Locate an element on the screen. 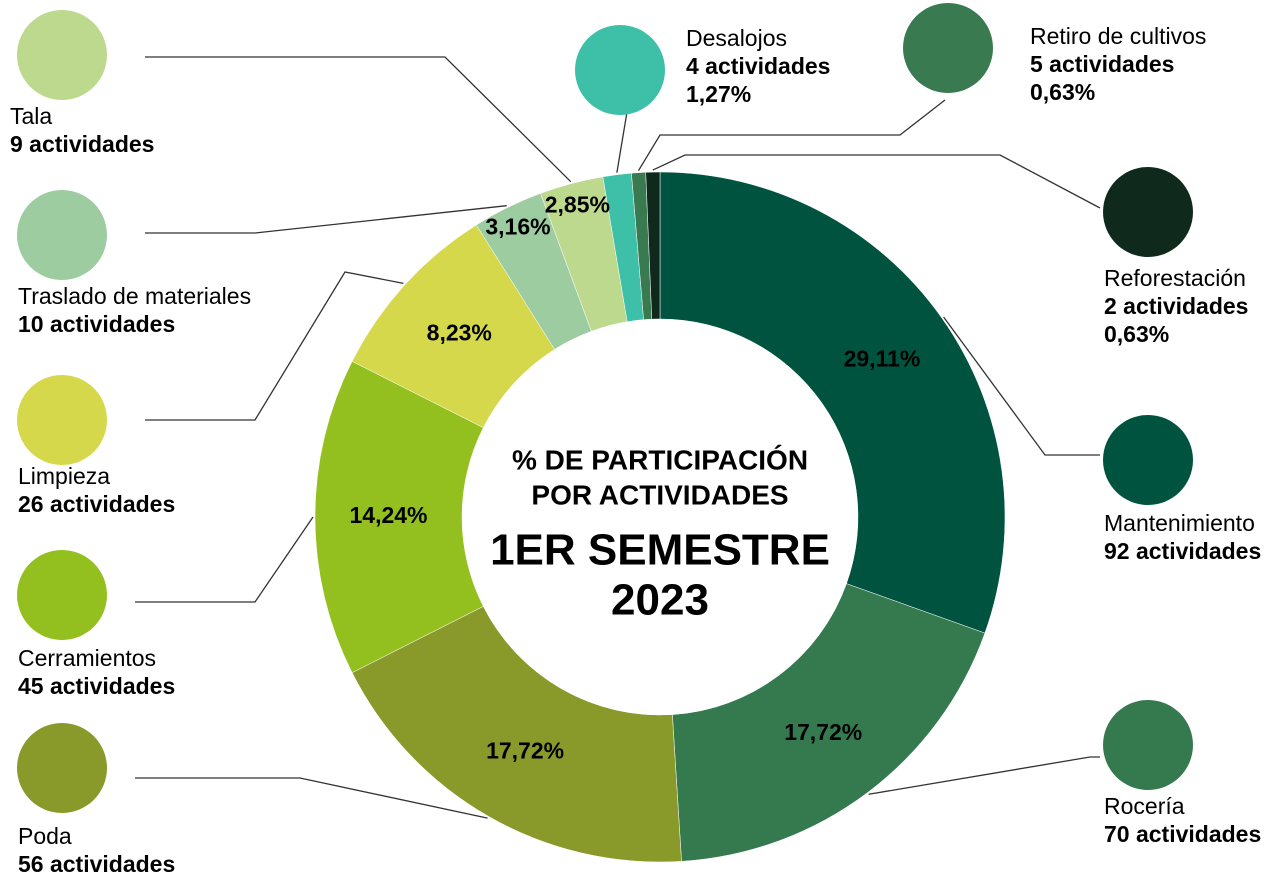 Image resolution: width=1288 pixels, height=876 pixels. center-subtitle: 1ER SEMESTRE is located at coordinates (660, 550).